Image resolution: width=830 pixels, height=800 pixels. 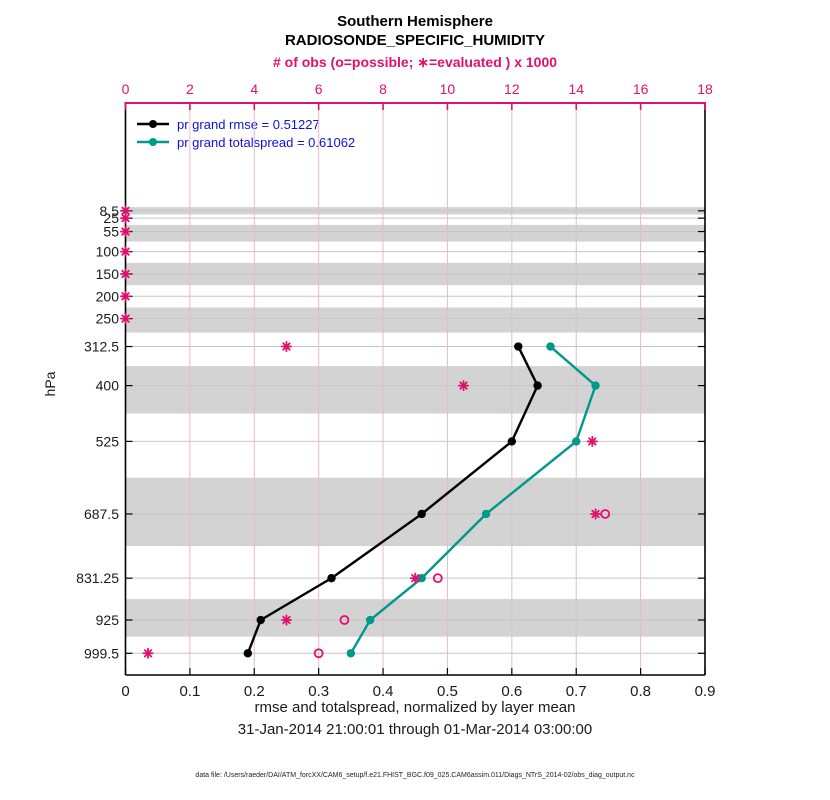 What do you see at coordinates (108, 386) in the screenshot?
I see `y-axis-tick-label: 400` at bounding box center [108, 386].